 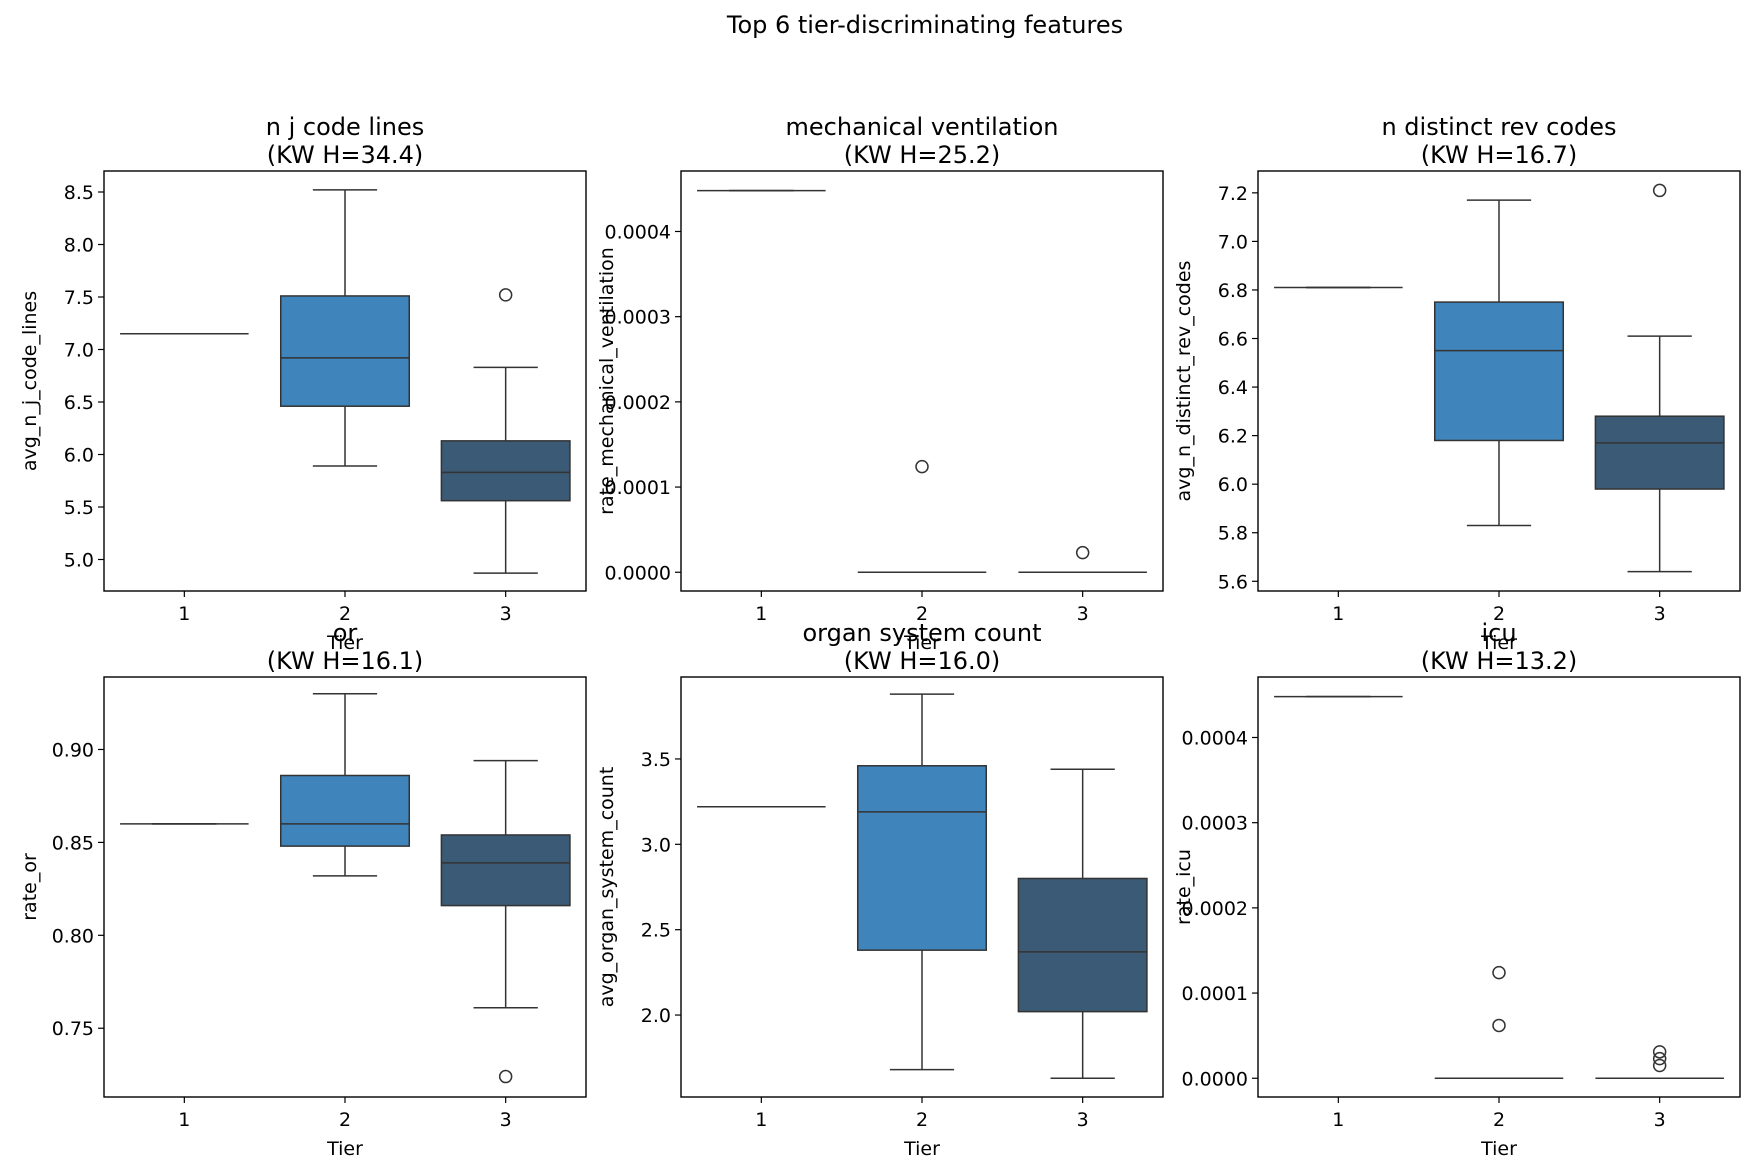 I want to click on y-tick-label: 8.5, so click(x=79, y=193).